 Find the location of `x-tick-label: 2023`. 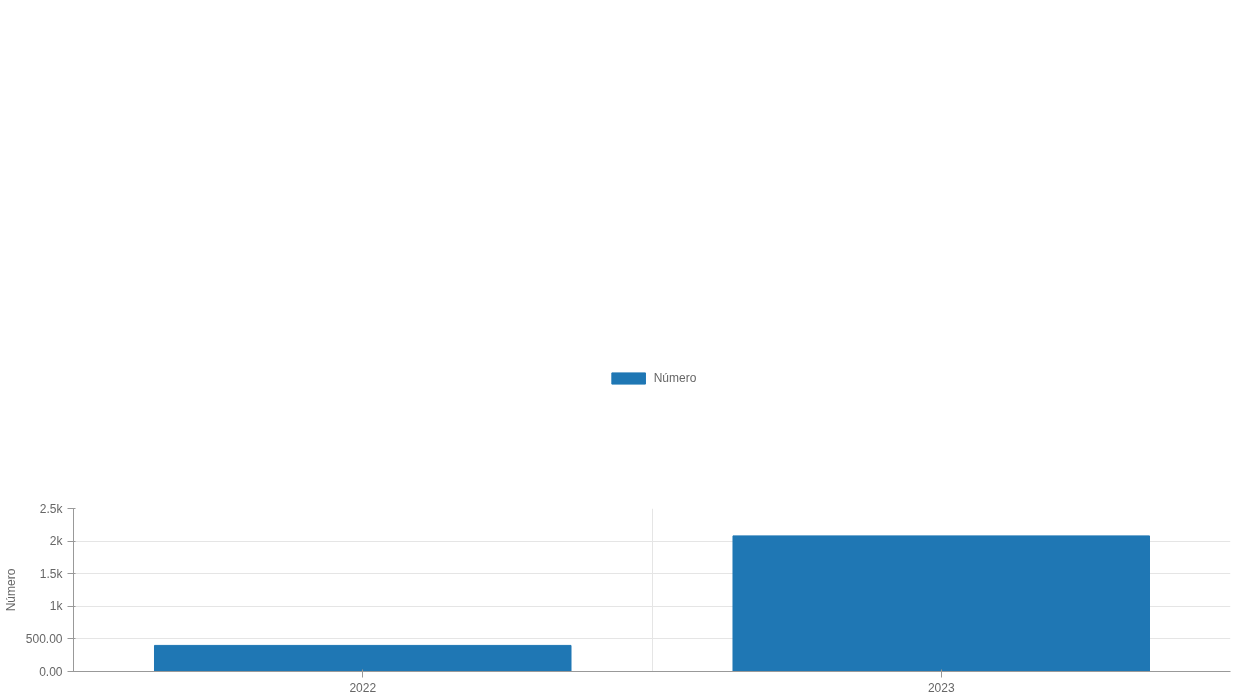

x-tick-label: 2023 is located at coordinates (941, 687).